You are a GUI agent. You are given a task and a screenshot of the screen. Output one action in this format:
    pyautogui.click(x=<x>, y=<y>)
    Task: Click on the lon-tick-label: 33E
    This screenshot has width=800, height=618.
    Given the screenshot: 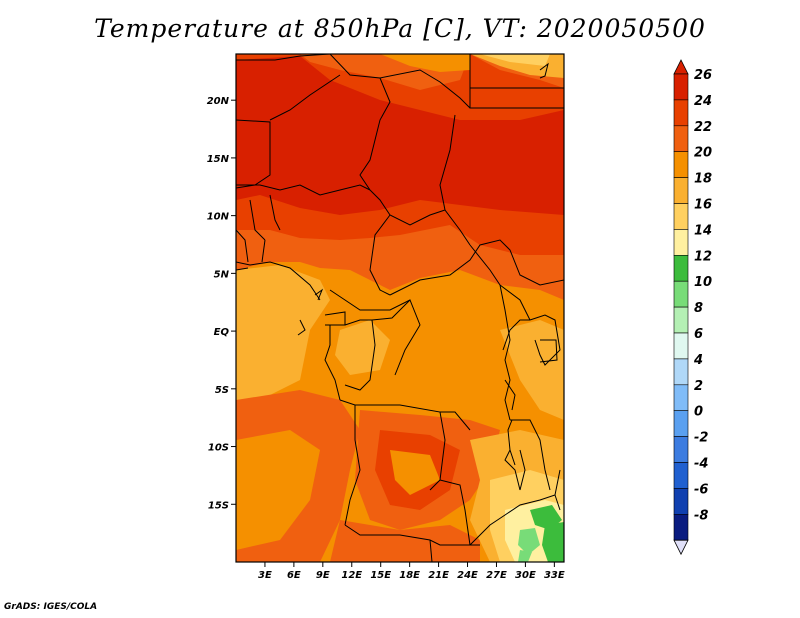 What is the action you would take?
    pyautogui.click(x=554, y=575)
    